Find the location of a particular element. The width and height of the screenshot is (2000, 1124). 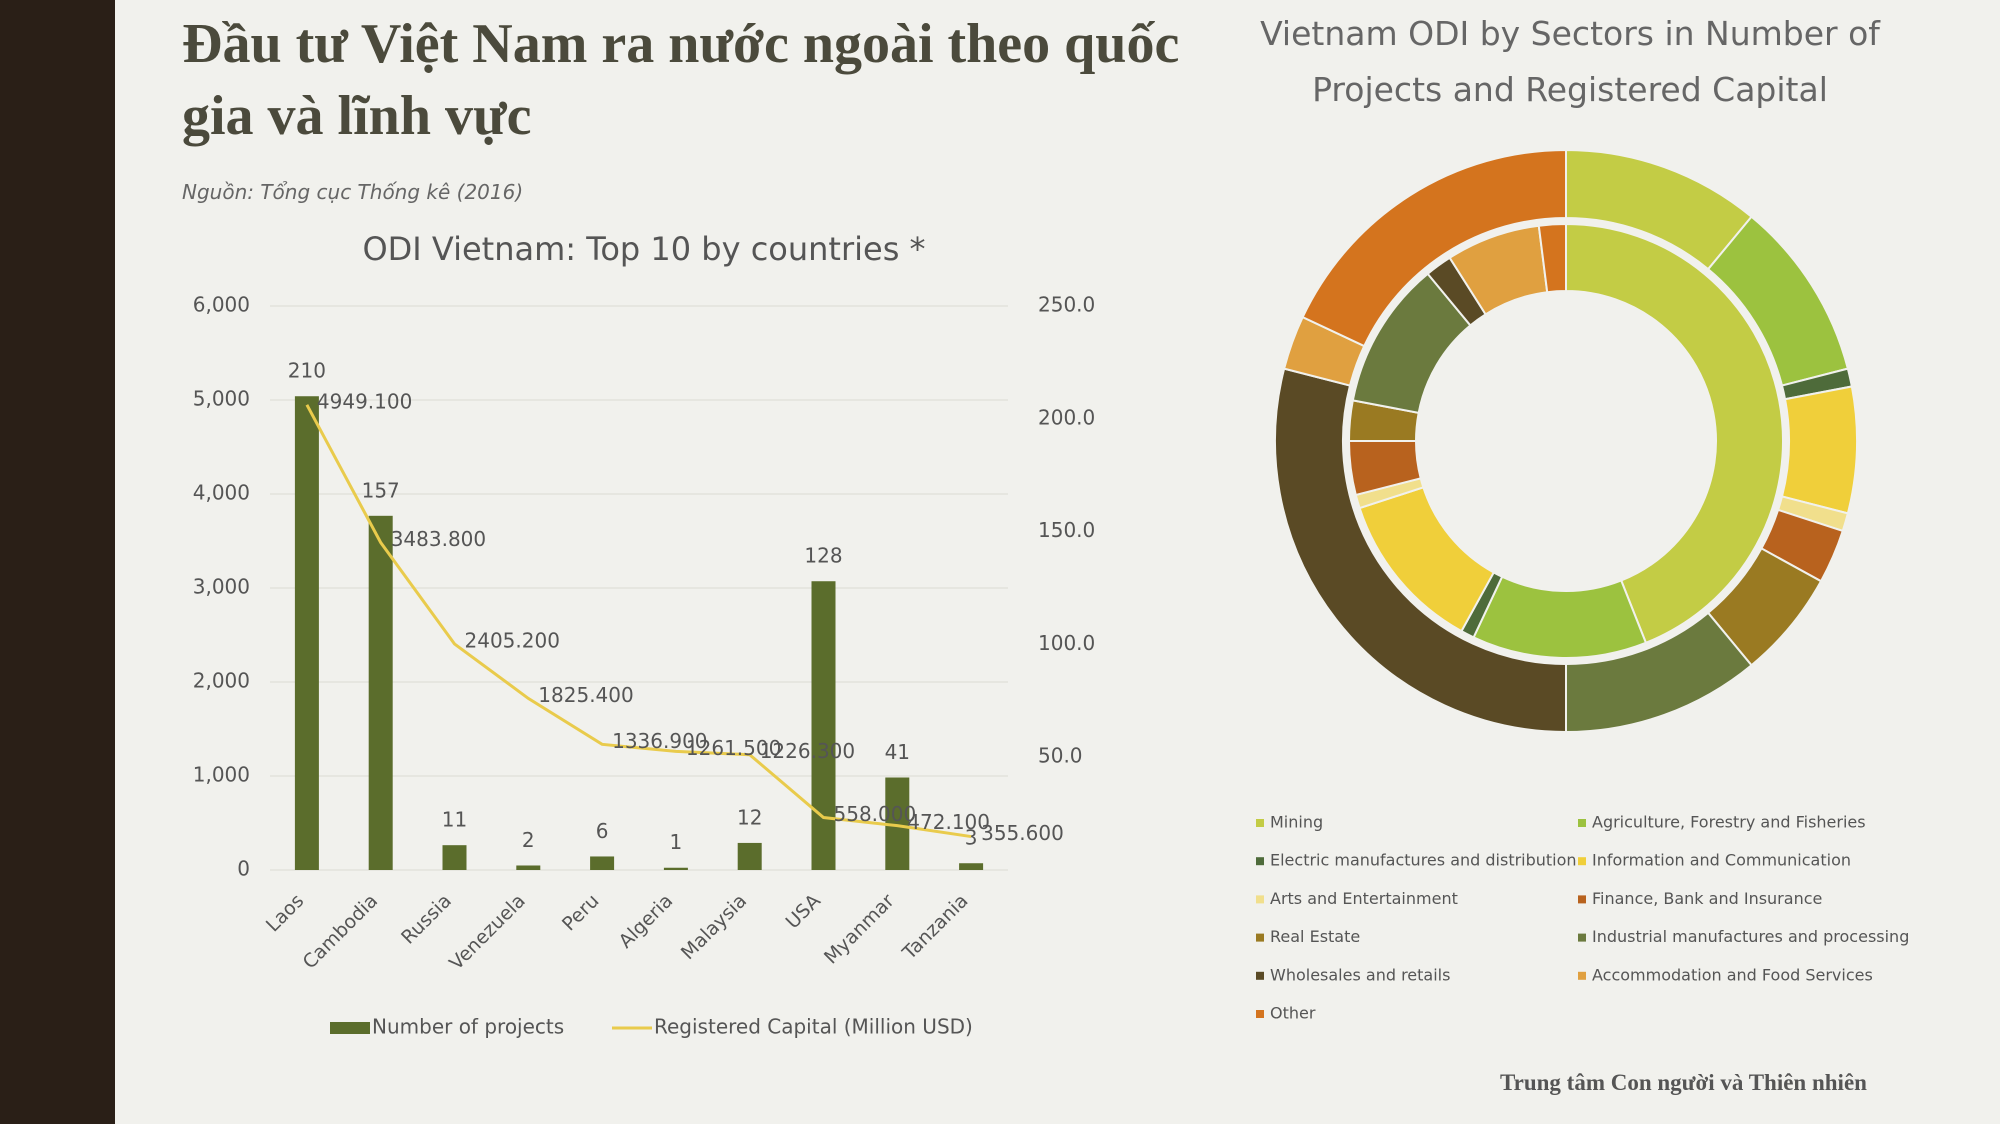

line-label: 558.000 is located at coordinates (875, 814).